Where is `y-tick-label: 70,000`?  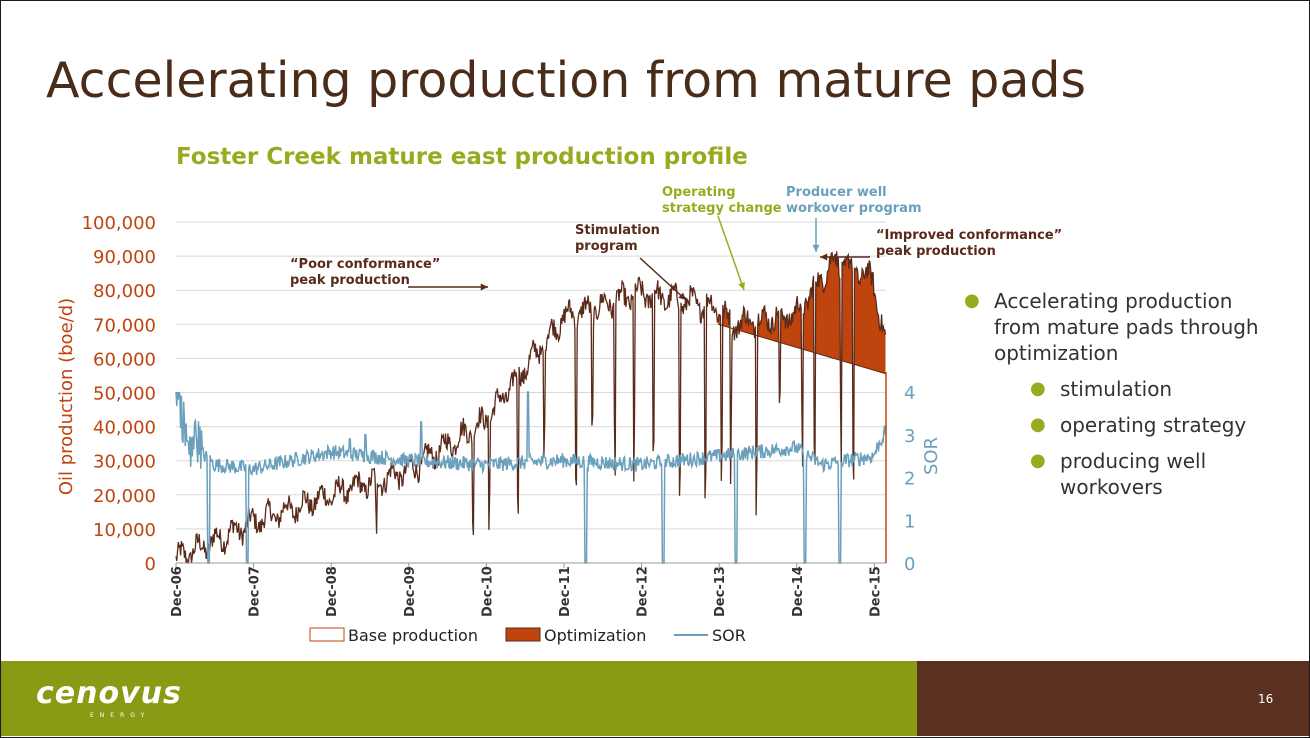 y-tick-label: 70,000 is located at coordinates (124, 325).